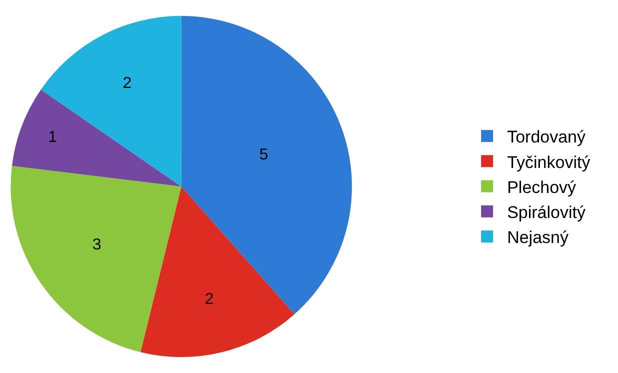 This screenshot has width=618, height=373. Describe the element at coordinates (97, 245) in the screenshot. I see `data-label: 3` at that location.